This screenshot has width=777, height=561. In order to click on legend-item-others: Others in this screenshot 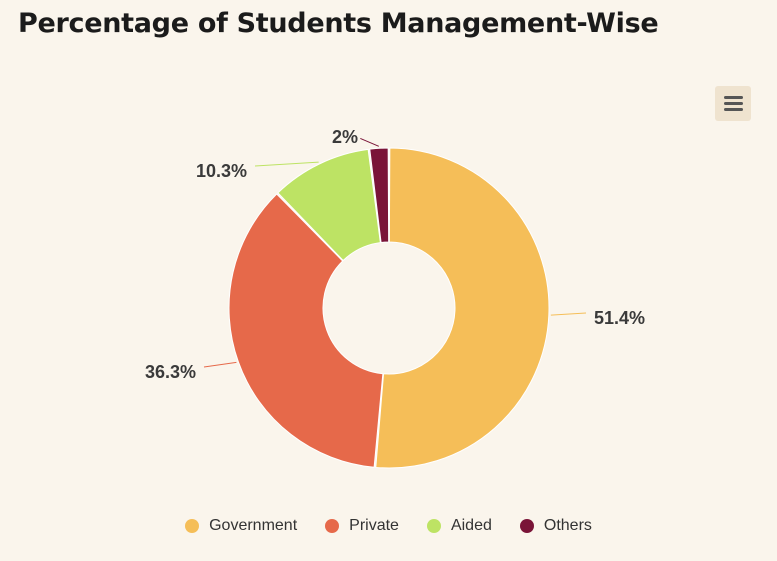, I will do `click(555, 526)`.